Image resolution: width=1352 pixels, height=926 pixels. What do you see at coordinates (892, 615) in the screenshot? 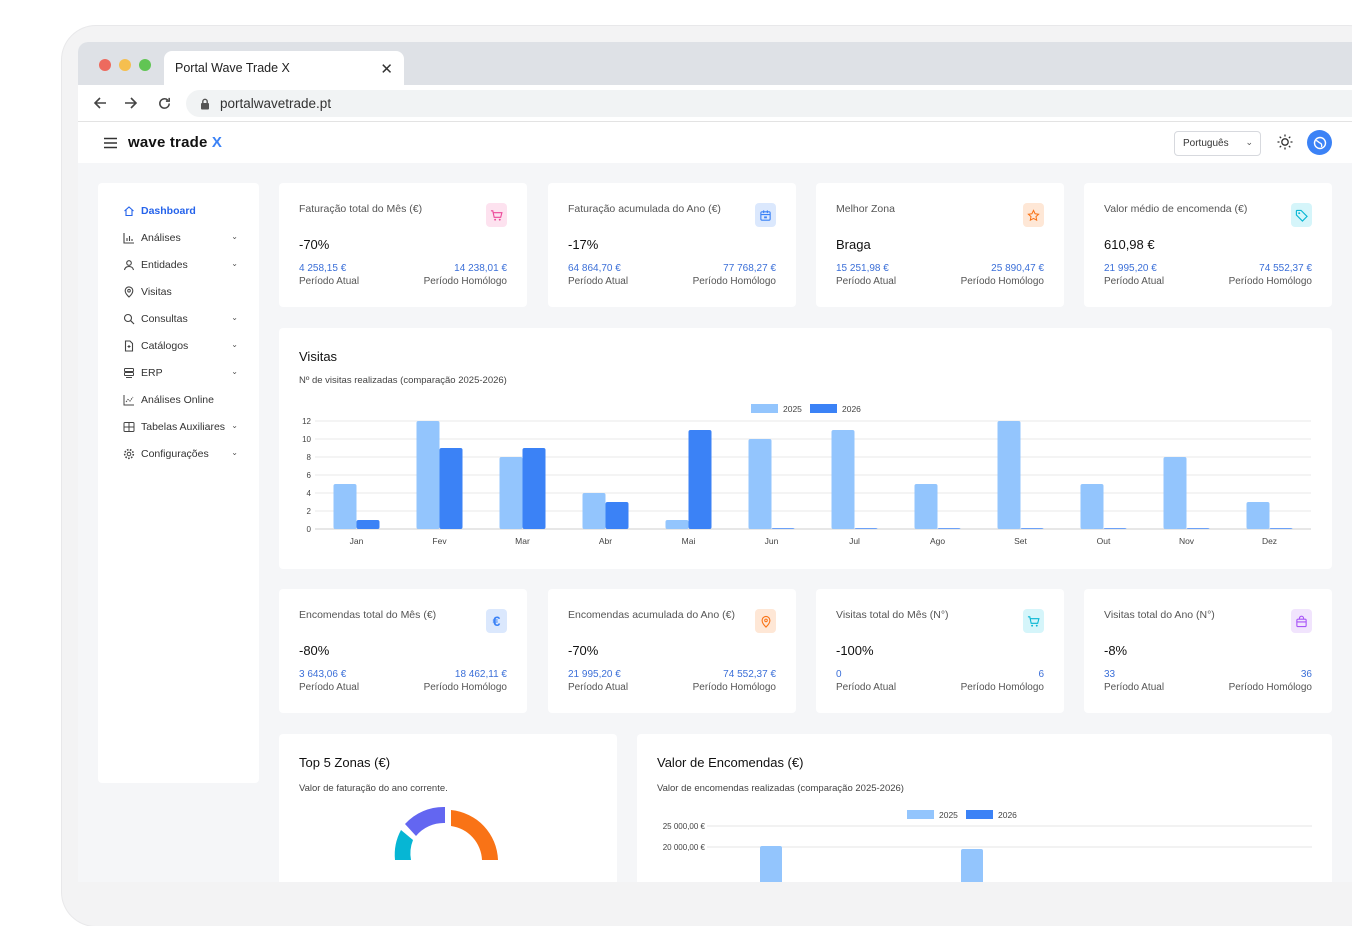
I see `kpi-title: Visitas total do Mês (N°)` at bounding box center [892, 615].